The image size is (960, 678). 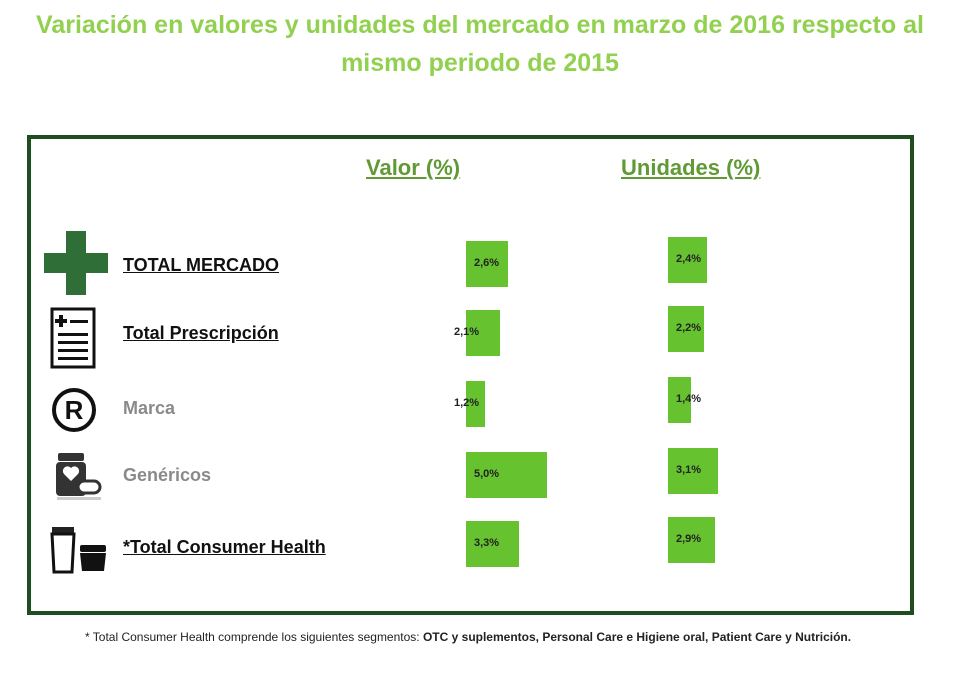 What do you see at coordinates (467, 403) in the screenshot?
I see `bar-label-valor-2: 1,2%` at bounding box center [467, 403].